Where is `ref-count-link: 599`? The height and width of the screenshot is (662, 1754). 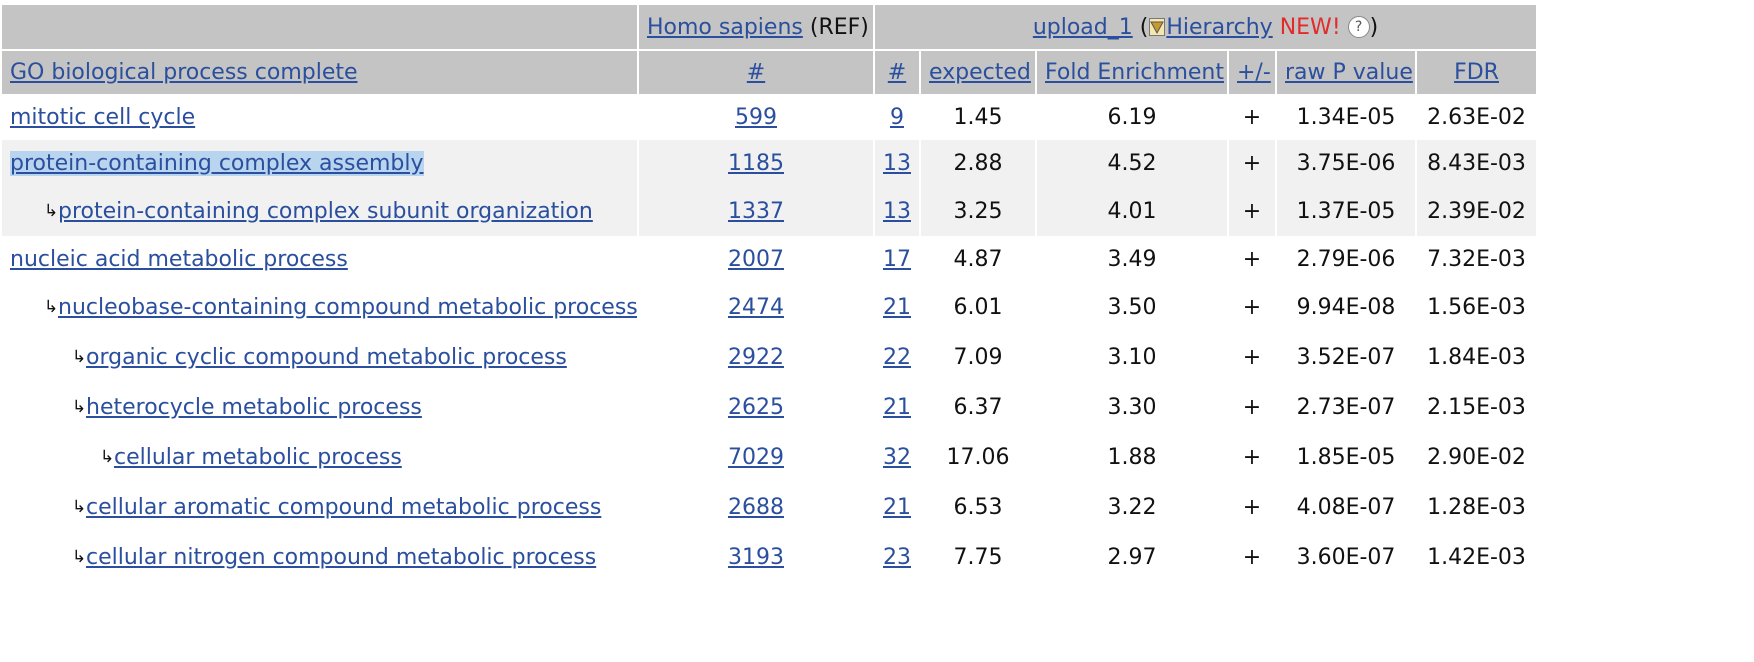 ref-count-link: 599 is located at coordinates (756, 117).